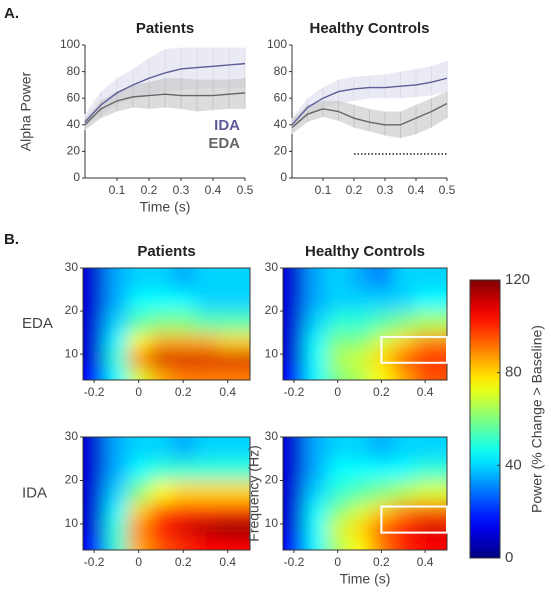 The width and height of the screenshot is (551, 600). Describe the element at coordinates (485, 419) in the screenshot. I see `colorbar` at that location.